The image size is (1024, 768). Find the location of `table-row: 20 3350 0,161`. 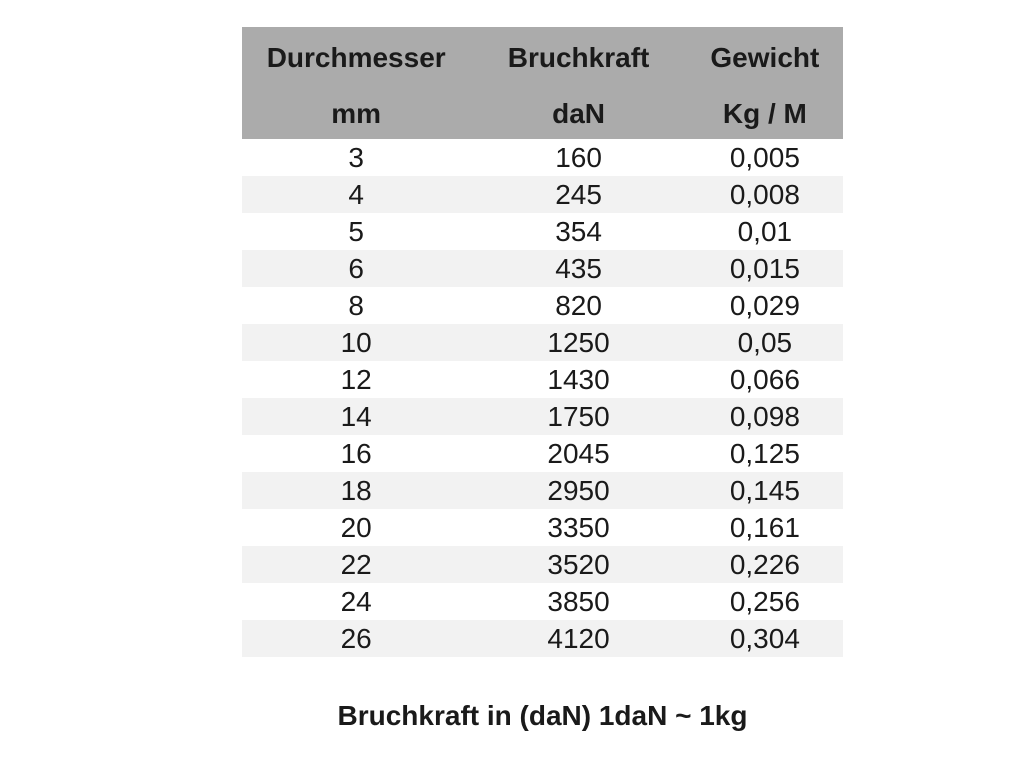

table-row: 20 3350 0,161 is located at coordinates (542, 527).